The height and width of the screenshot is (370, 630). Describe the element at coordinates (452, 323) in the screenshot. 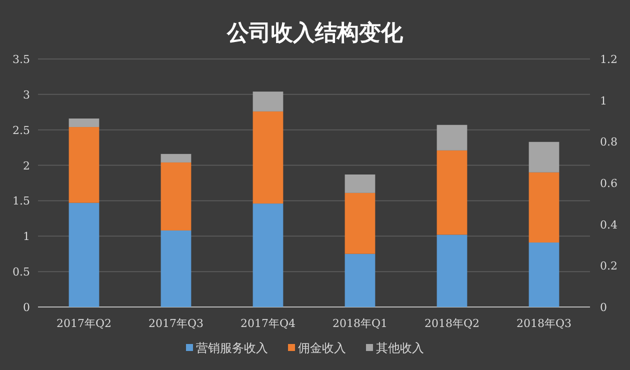

I see `x-tick-label: 2018年Q2` at that location.